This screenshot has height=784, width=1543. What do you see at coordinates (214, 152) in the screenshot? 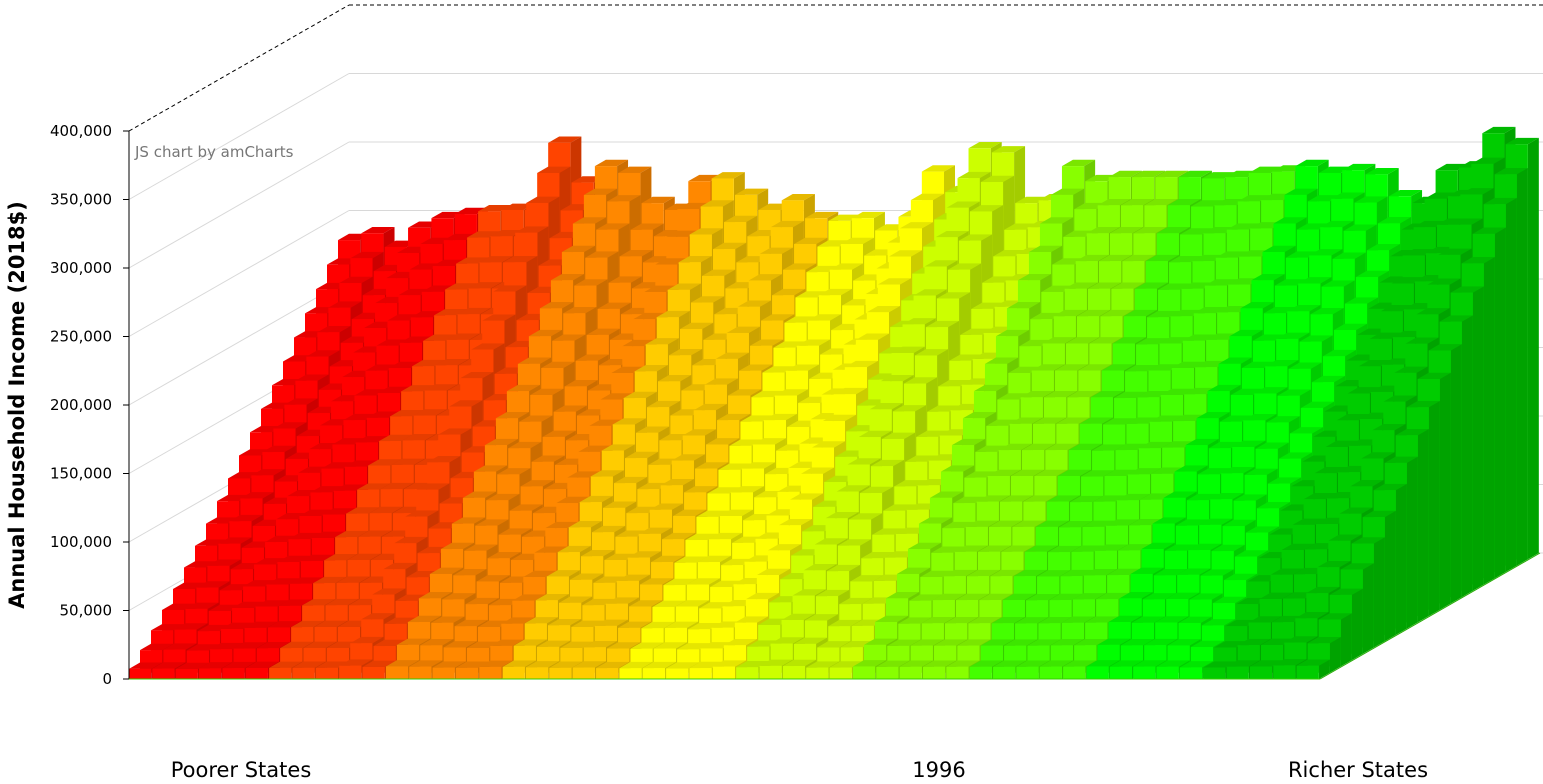
I see `watermark-text: JS chart by amCharts` at bounding box center [214, 152].